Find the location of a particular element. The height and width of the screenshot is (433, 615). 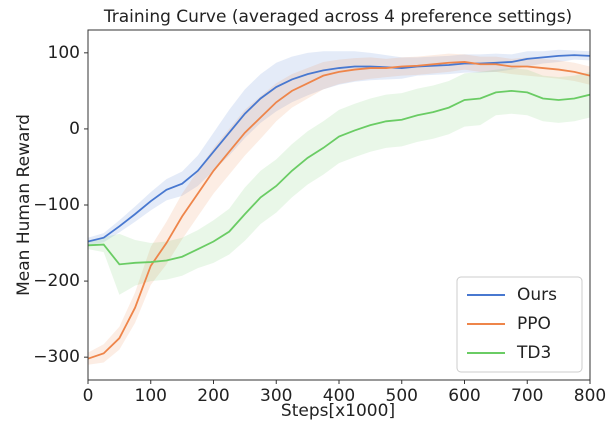

x-tick-label: 0 is located at coordinates (88, 396).